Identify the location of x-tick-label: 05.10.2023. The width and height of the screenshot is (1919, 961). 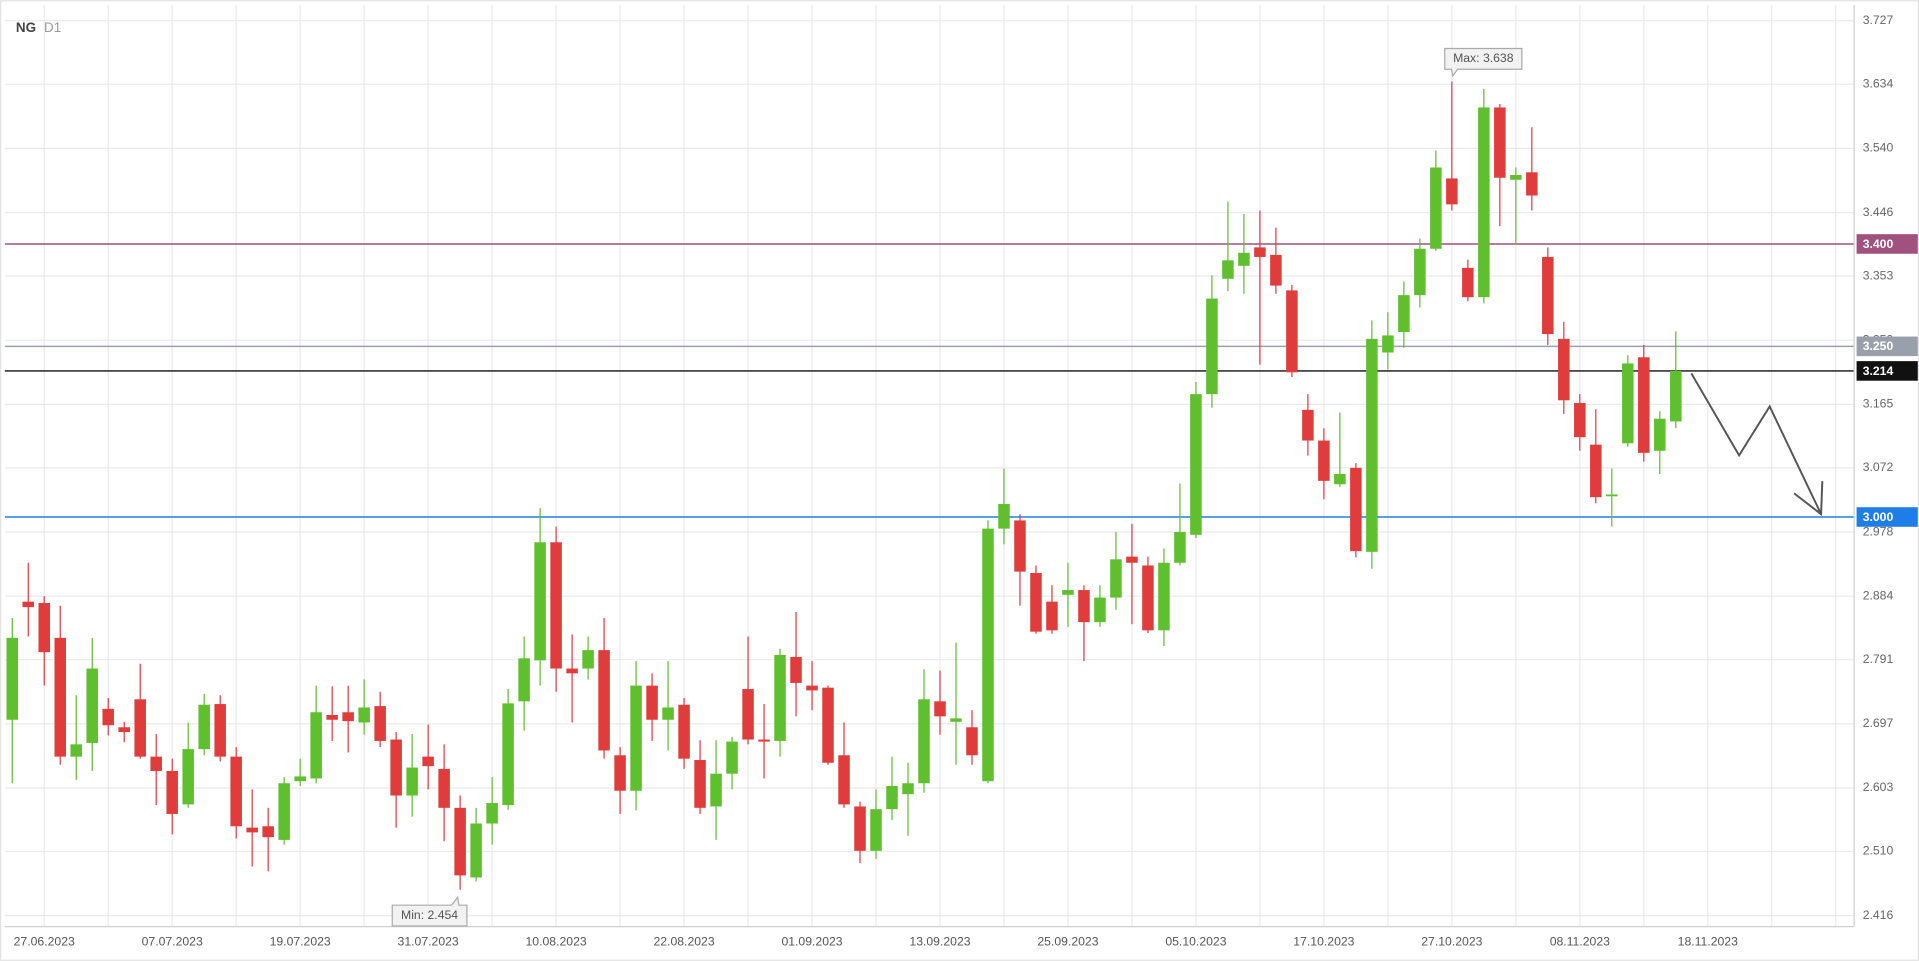
(1195, 942).